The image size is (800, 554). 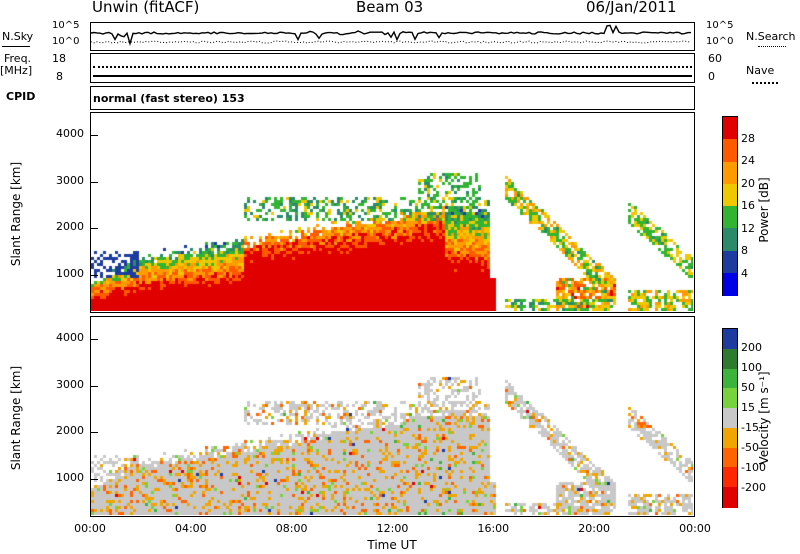 What do you see at coordinates (748, 205) in the screenshot?
I see `colorbar-tick-label: 16` at bounding box center [748, 205].